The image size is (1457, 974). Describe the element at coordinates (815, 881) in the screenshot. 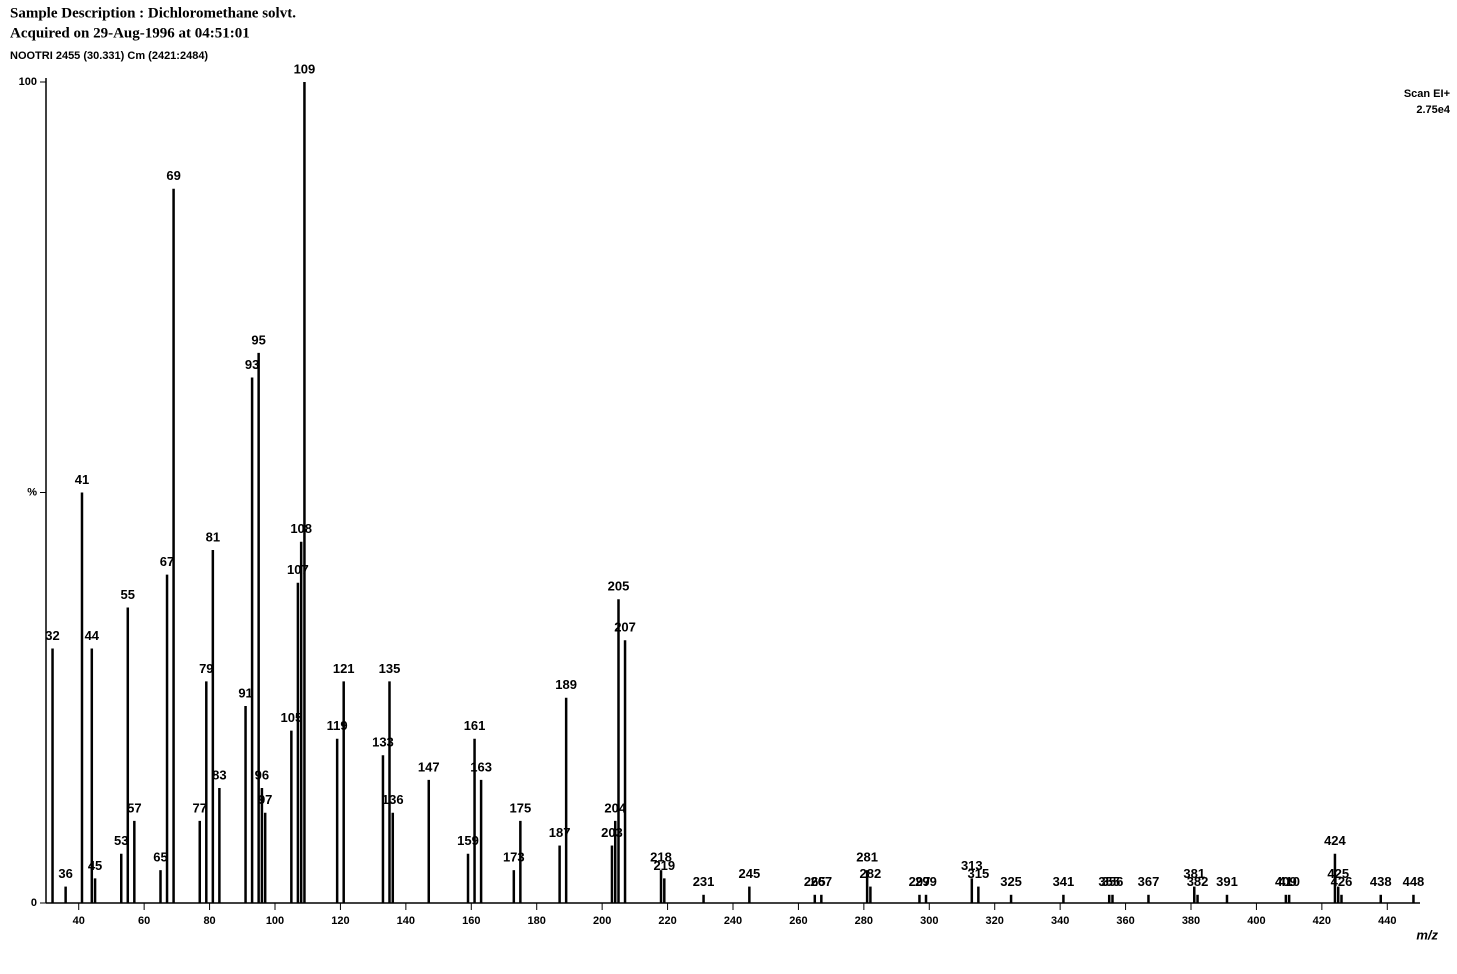

I see `peak-label: 265` at that location.